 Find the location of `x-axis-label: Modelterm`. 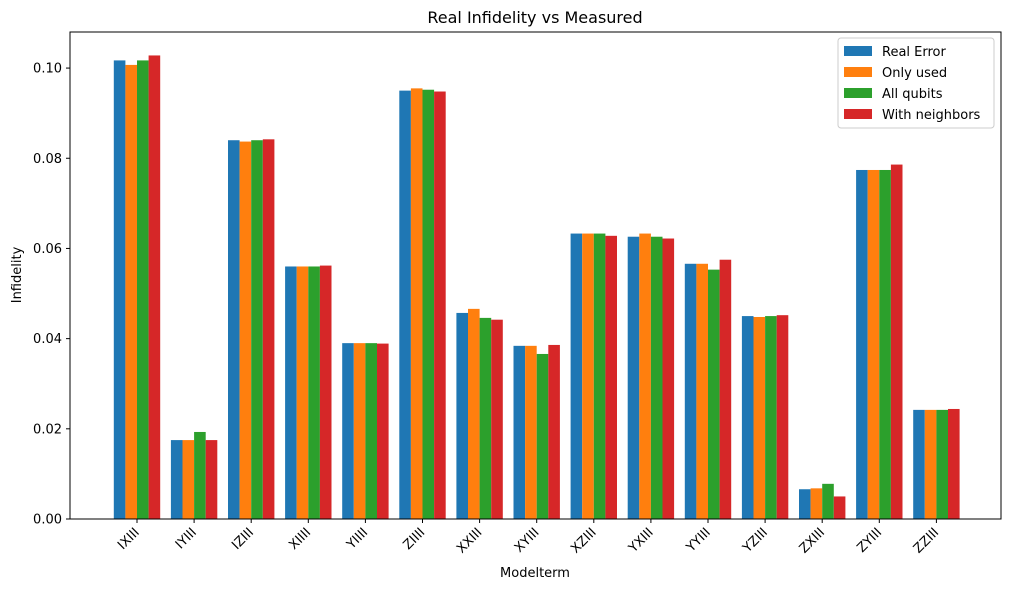

x-axis-label: Modelterm is located at coordinates (535, 573).